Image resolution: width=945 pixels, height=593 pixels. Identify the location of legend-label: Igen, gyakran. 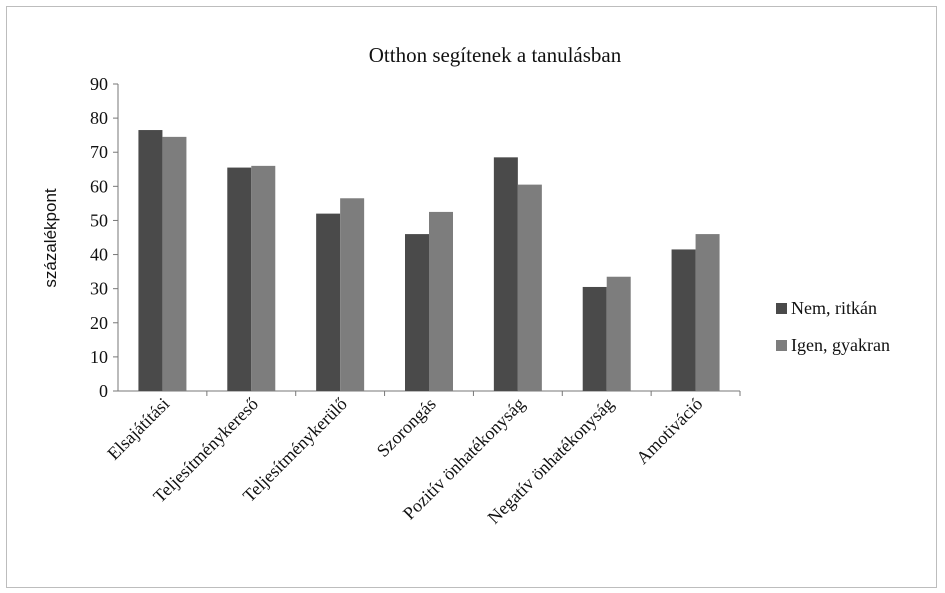
(840, 345).